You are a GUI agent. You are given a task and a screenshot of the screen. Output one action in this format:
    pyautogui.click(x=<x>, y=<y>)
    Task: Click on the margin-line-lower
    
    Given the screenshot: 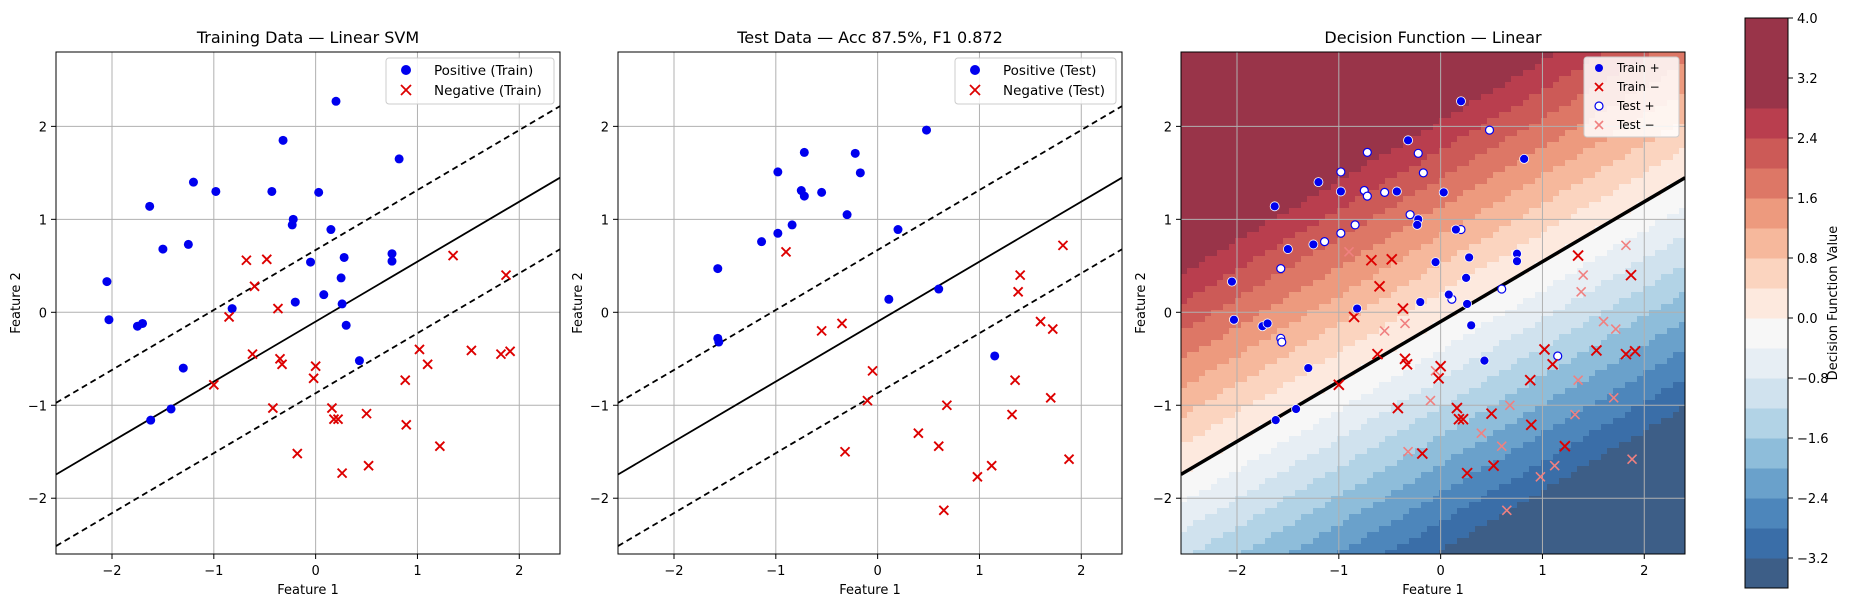 What is the action you would take?
    pyautogui.click(x=308, y=397)
    